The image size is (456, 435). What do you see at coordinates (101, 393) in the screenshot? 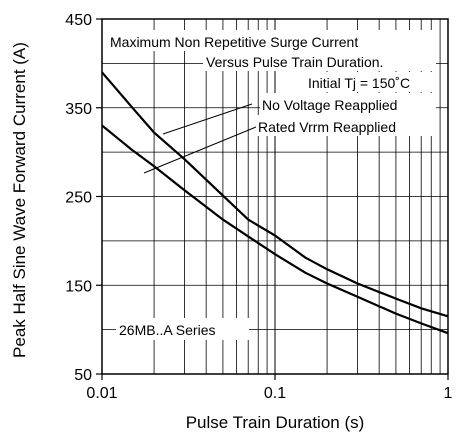
I see `x-tick-label: 0.01` at bounding box center [101, 393].